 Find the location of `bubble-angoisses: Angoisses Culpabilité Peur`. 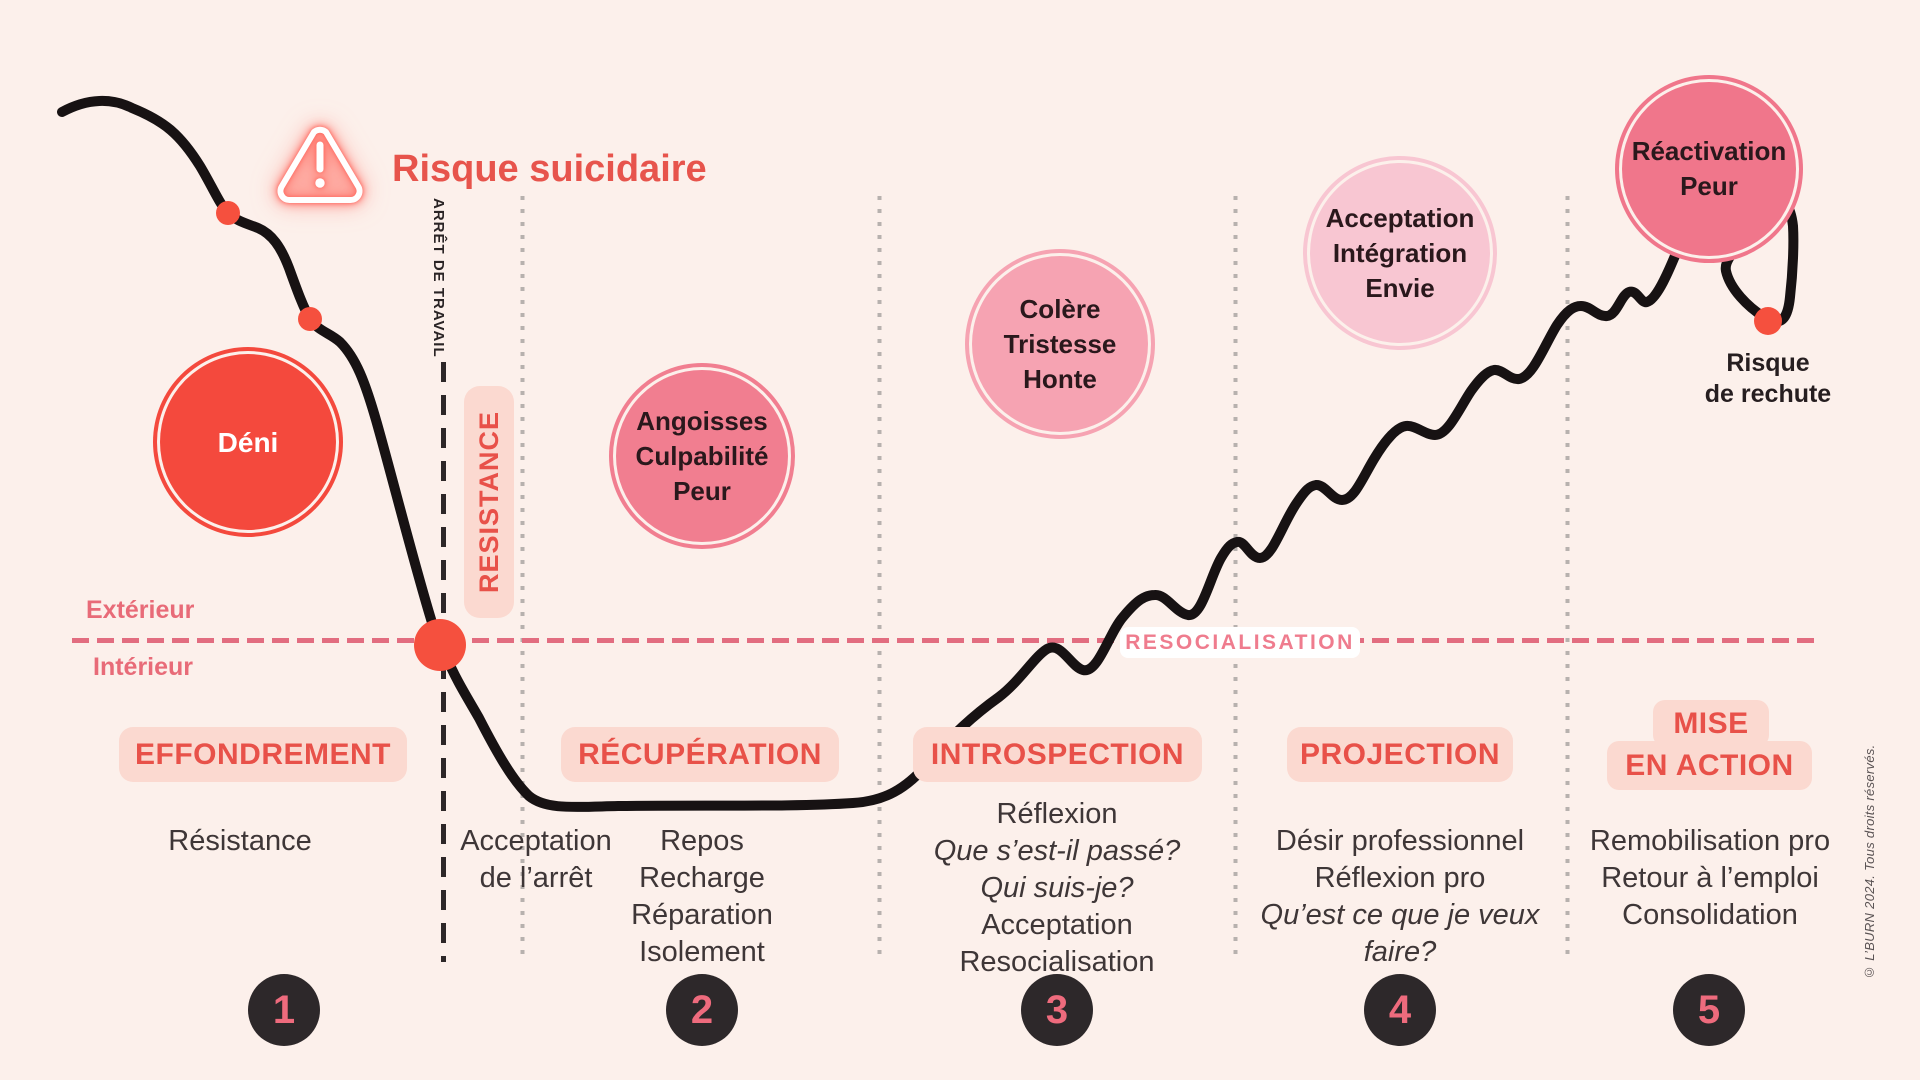

bubble-angoisses: Angoisses Culpabilité Peur is located at coordinates (702, 456).